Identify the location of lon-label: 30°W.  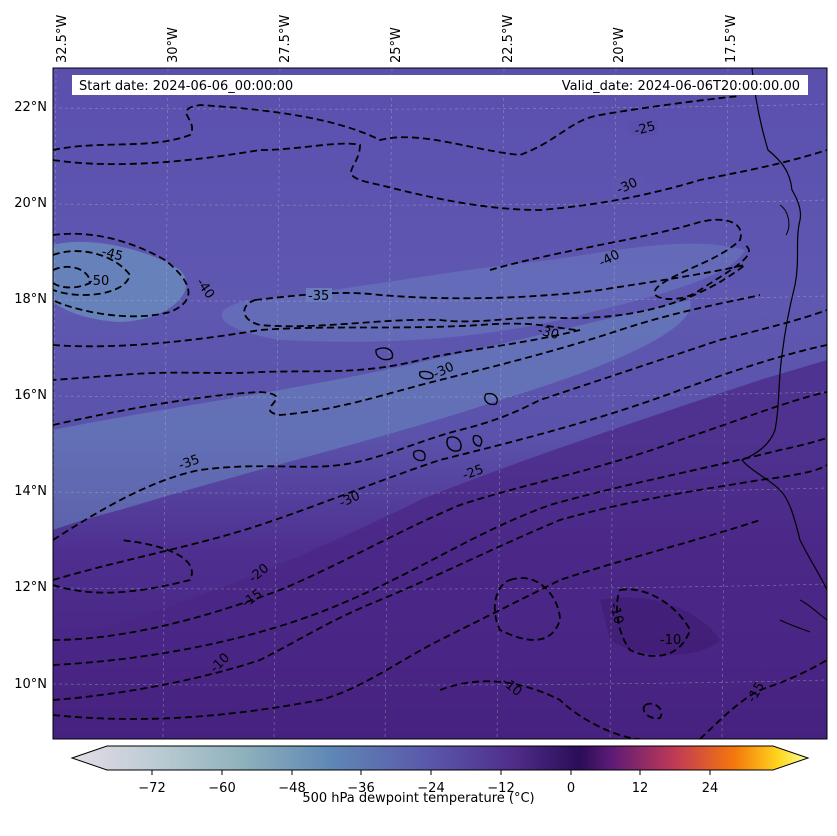
(173, 45).